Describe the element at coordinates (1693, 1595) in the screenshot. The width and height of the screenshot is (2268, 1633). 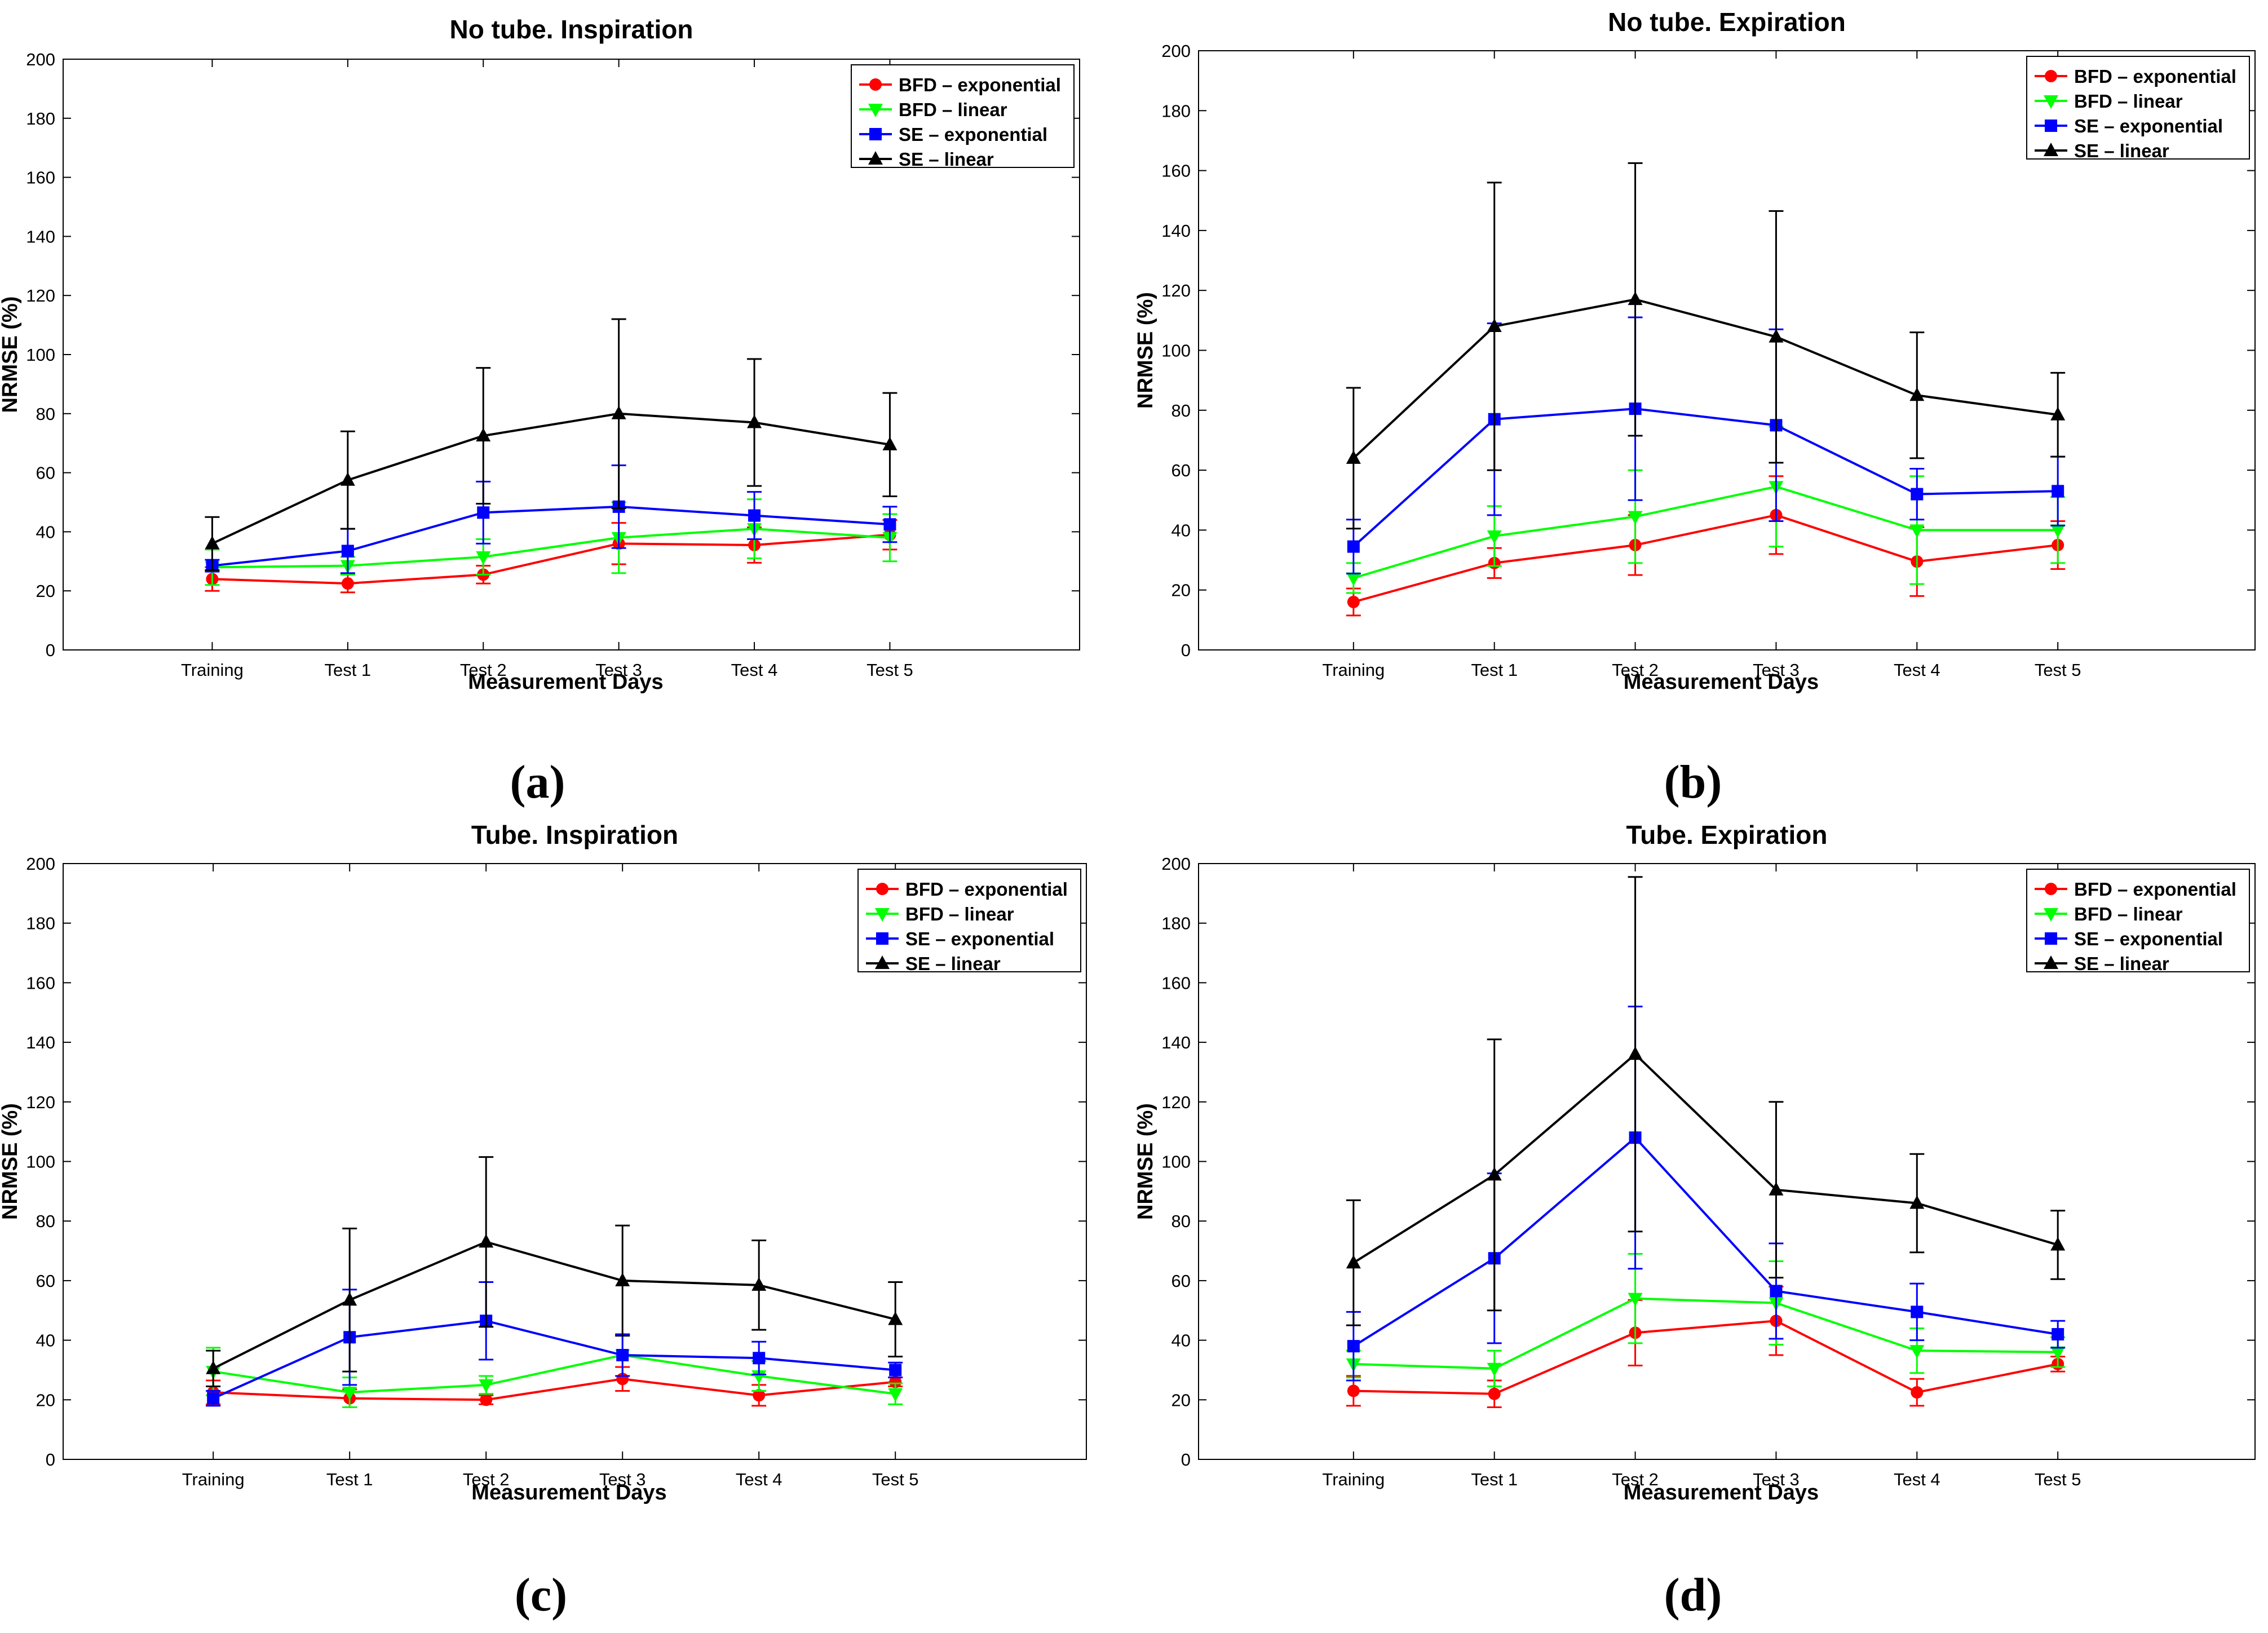
I see `panel-label-letter: d` at that location.